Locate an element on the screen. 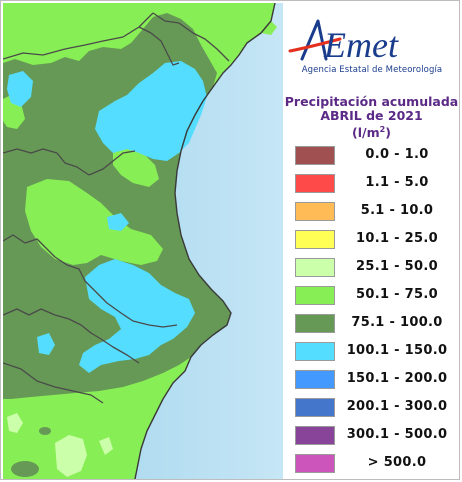 Image resolution: width=462 pixels, height=482 pixels. legend-item: 100.1 - 150.0 is located at coordinates (374, 356).